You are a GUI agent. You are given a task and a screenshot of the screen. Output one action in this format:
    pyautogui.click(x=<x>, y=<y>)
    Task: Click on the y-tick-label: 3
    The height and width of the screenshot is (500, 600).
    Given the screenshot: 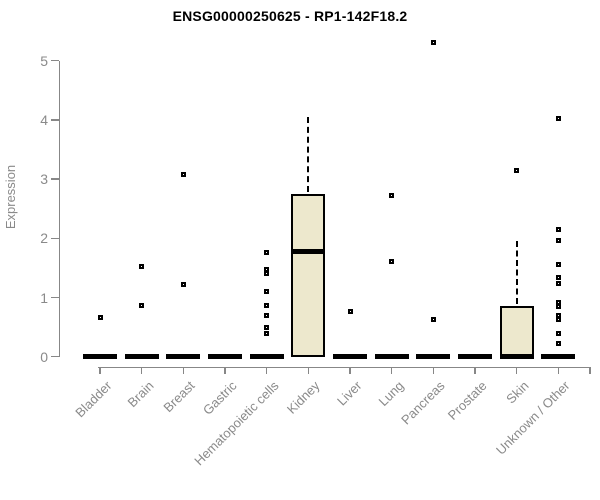 What is the action you would take?
    pyautogui.click(x=44, y=179)
    